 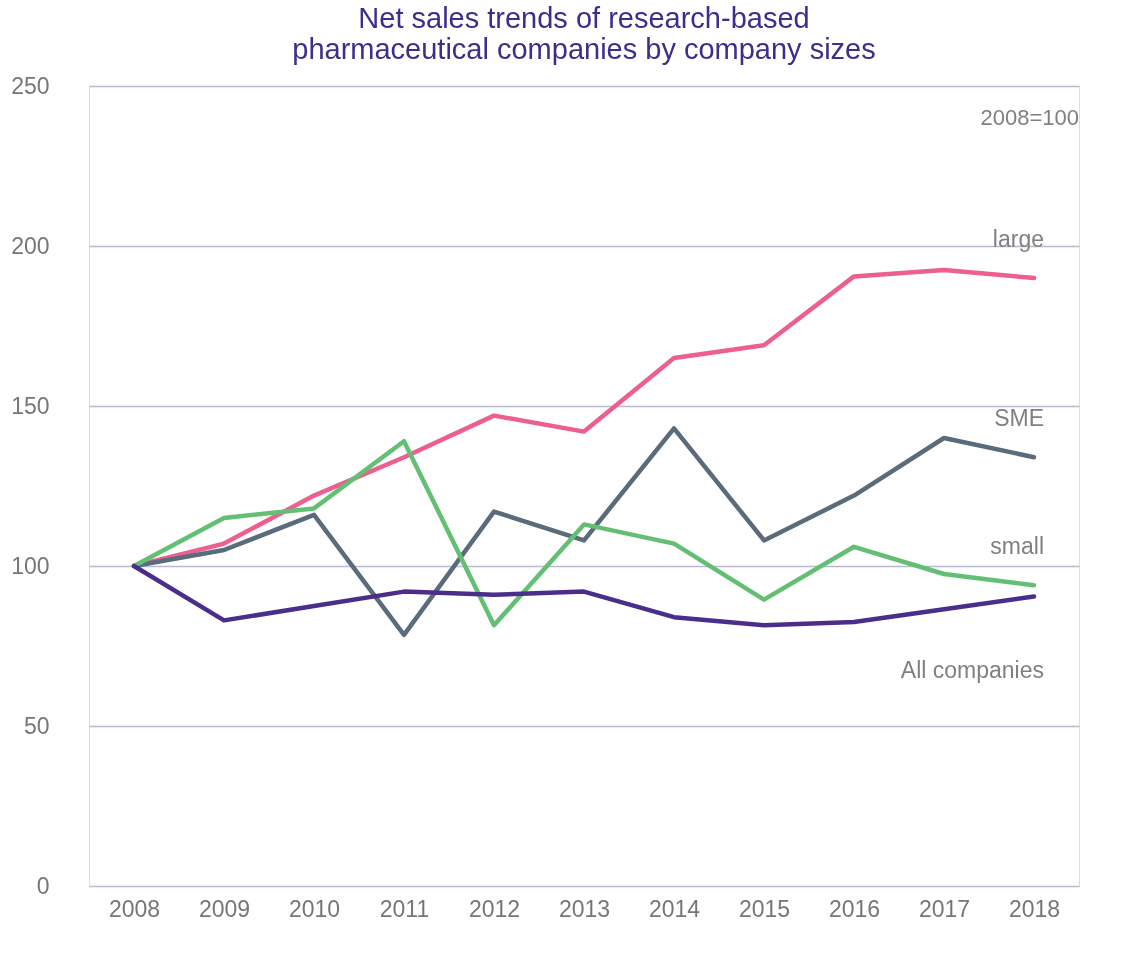 I want to click on y-tick-label: 100, so click(x=30, y=565).